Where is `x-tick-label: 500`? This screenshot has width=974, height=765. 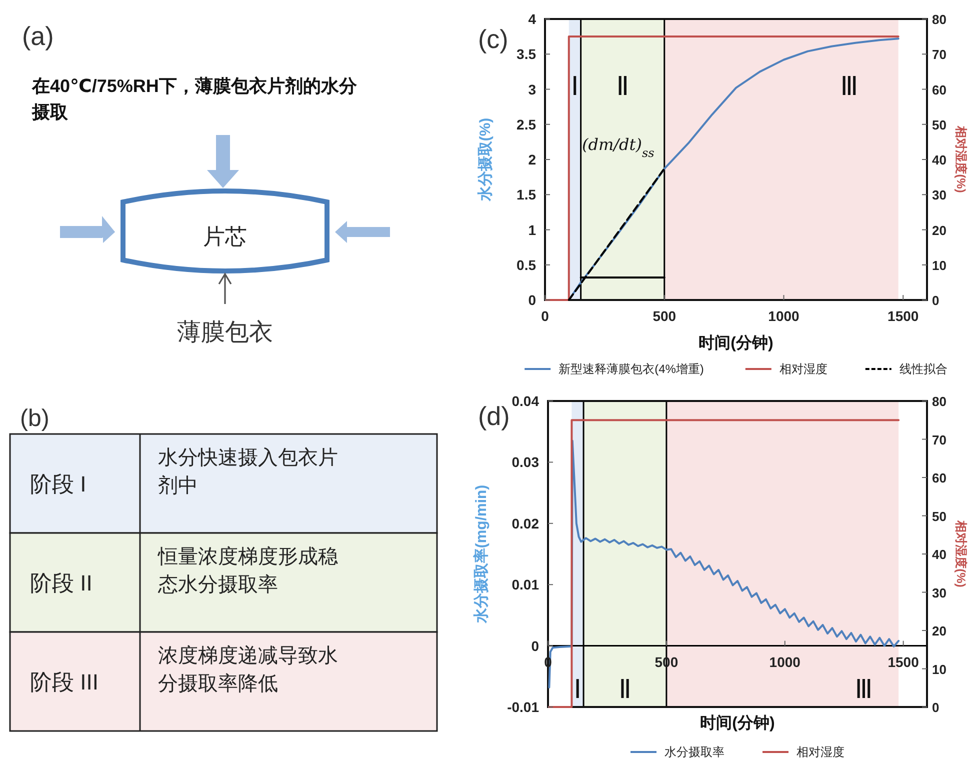 x-tick-label: 500 is located at coordinates (664, 316).